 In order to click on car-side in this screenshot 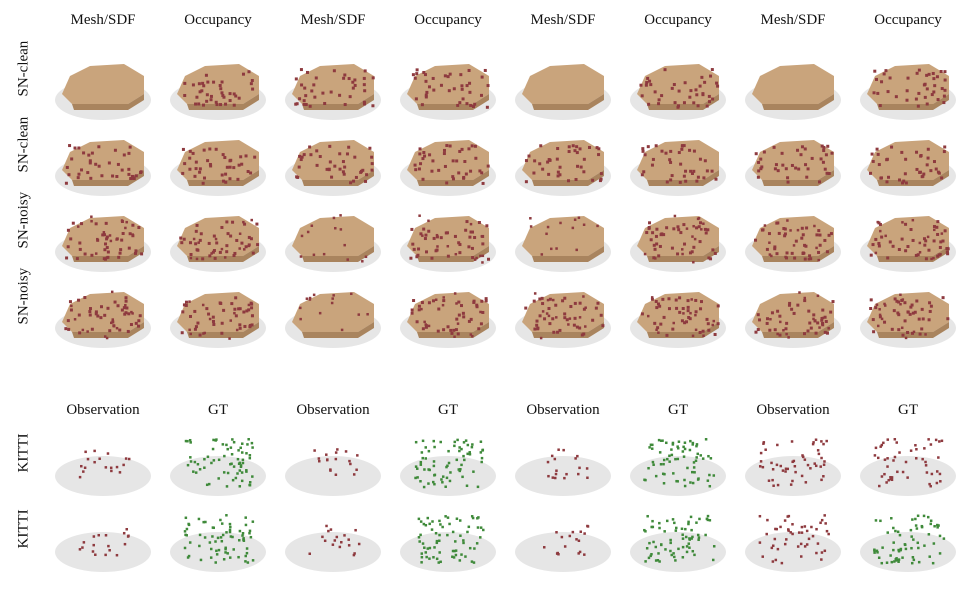, I will do `click(453, 178)`.